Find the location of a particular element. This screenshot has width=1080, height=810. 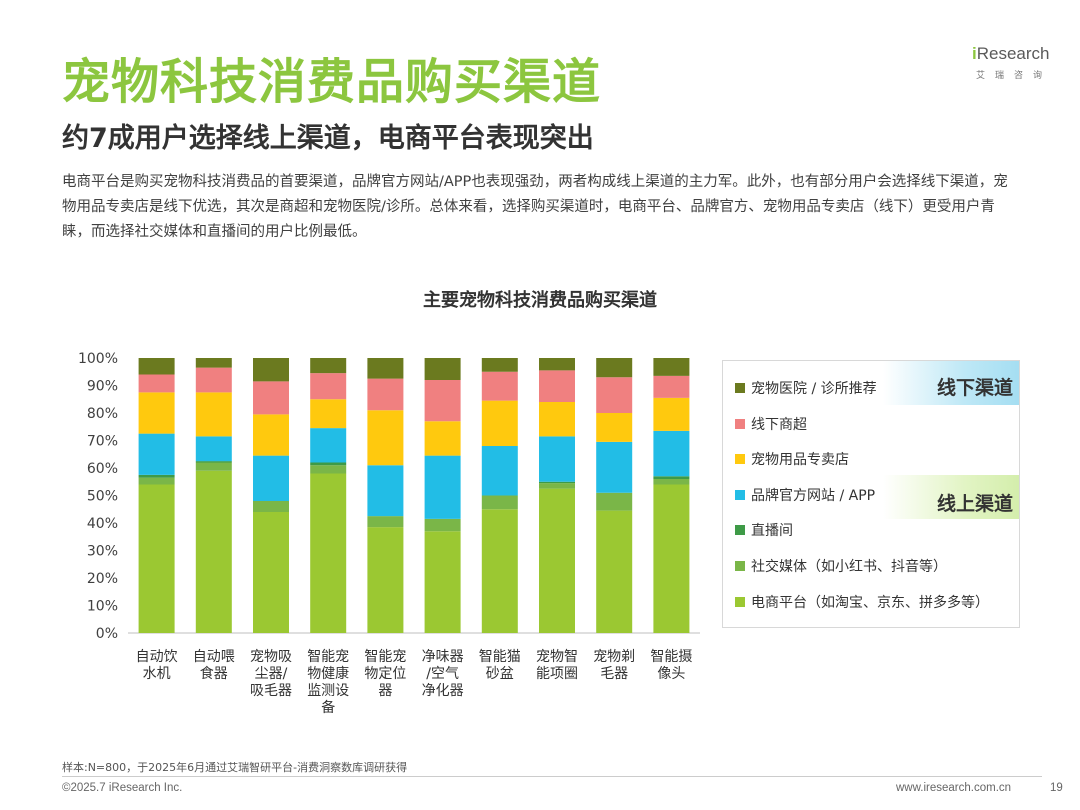

legend-label: 社交媒体（如小红书、抖音等） is located at coordinates (849, 567).